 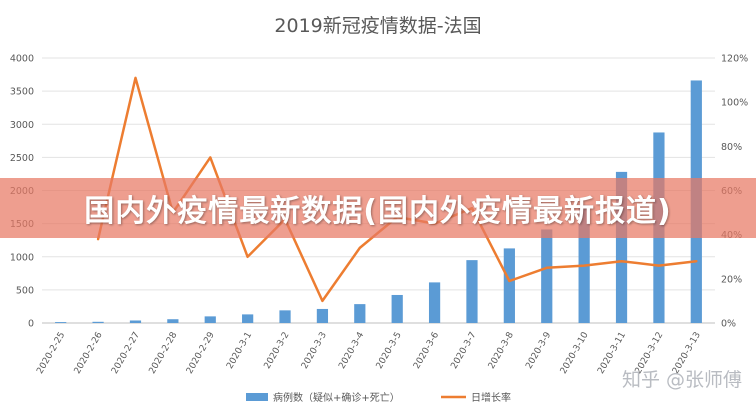 What do you see at coordinates (389, 351) in the screenshot?
I see `x-tick-label: 2020-3-5` at bounding box center [389, 351].